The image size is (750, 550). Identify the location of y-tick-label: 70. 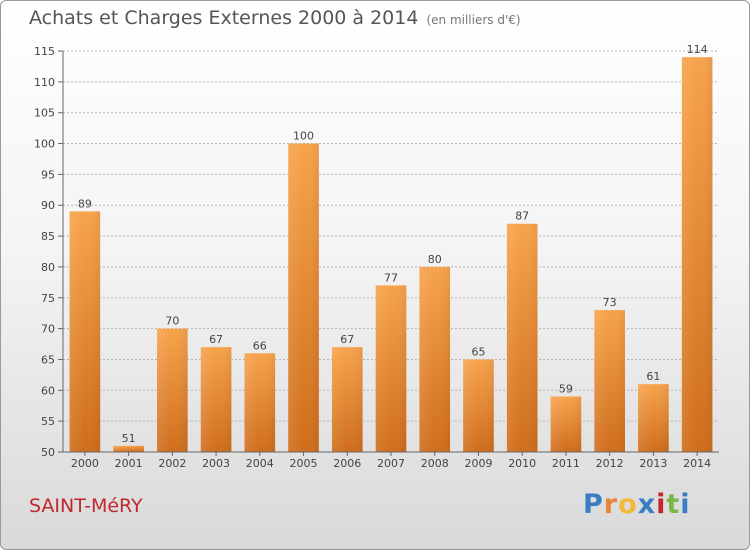
(48, 329).